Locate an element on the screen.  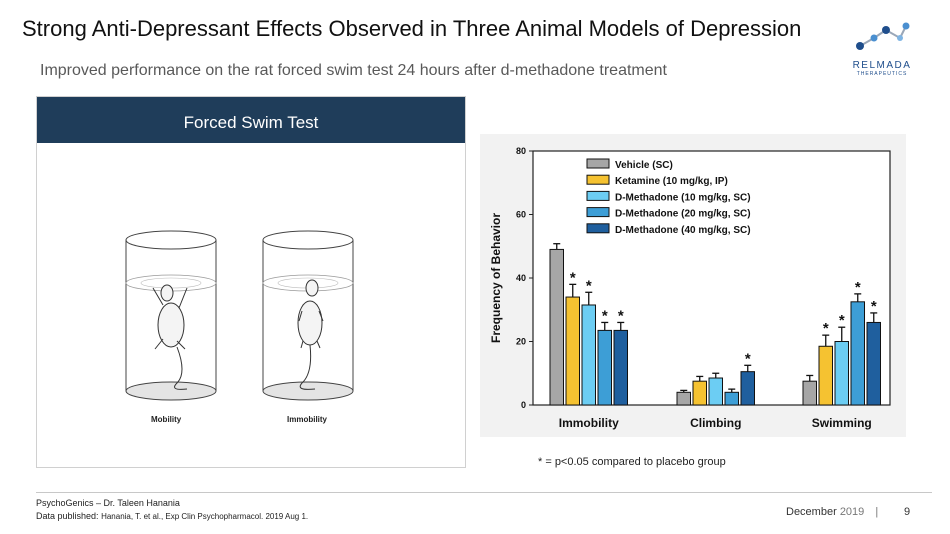
beakers-illustration is located at coordinates (239, 315).